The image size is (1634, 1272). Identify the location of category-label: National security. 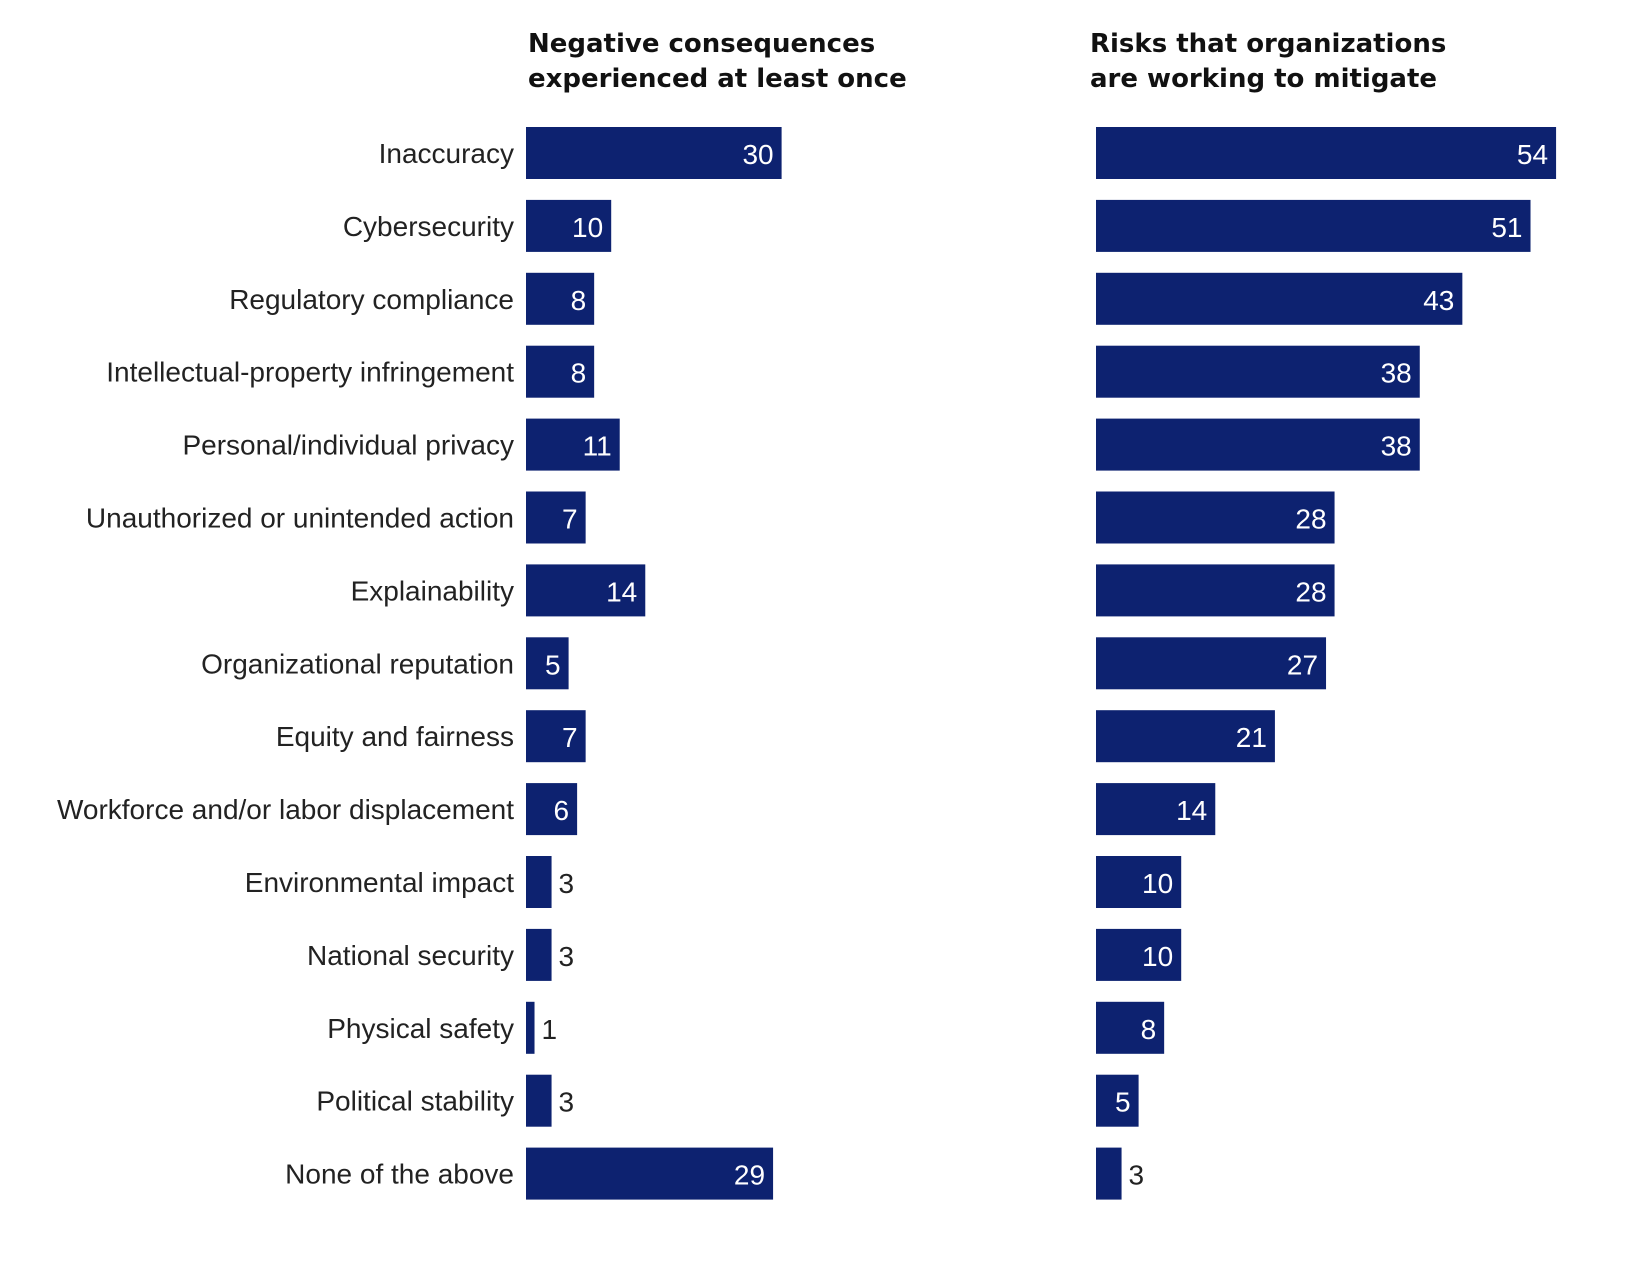
(410, 955).